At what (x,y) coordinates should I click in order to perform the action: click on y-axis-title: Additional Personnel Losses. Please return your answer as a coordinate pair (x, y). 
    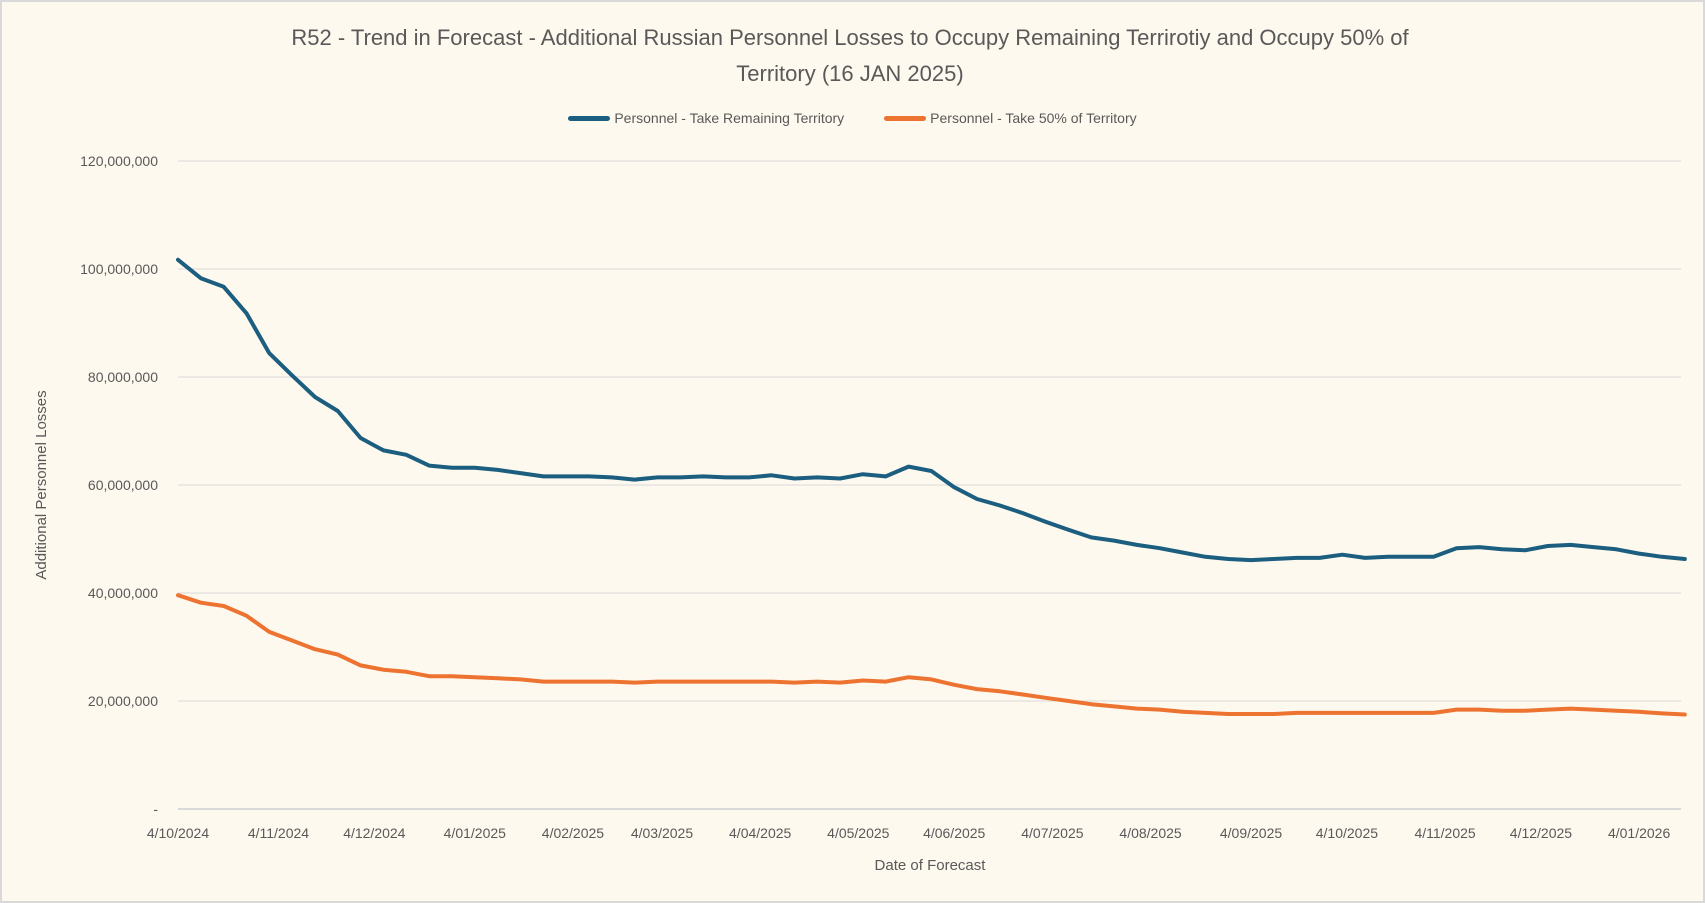
    Looking at the image, I should click on (41, 484).